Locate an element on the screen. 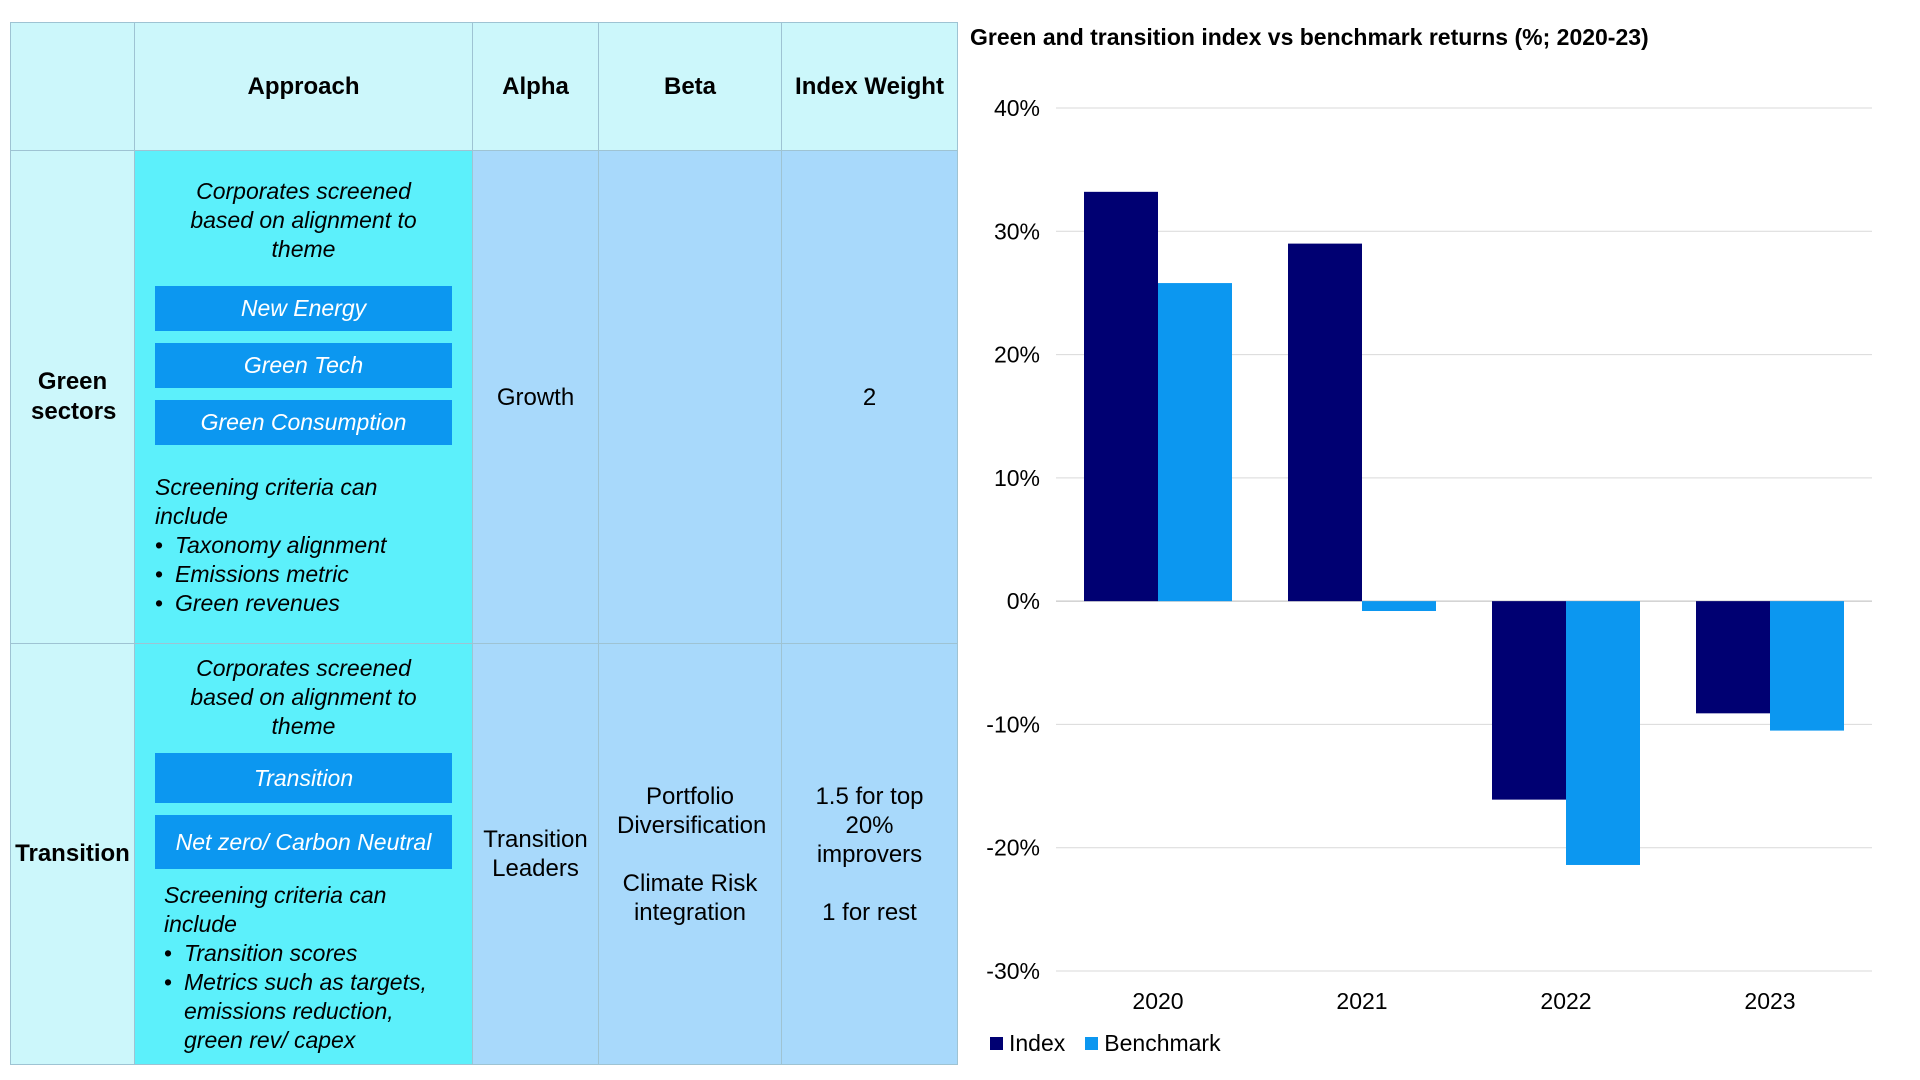 The height and width of the screenshot is (1080, 1920). x-tick-label: 2021 is located at coordinates (1361, 1001).